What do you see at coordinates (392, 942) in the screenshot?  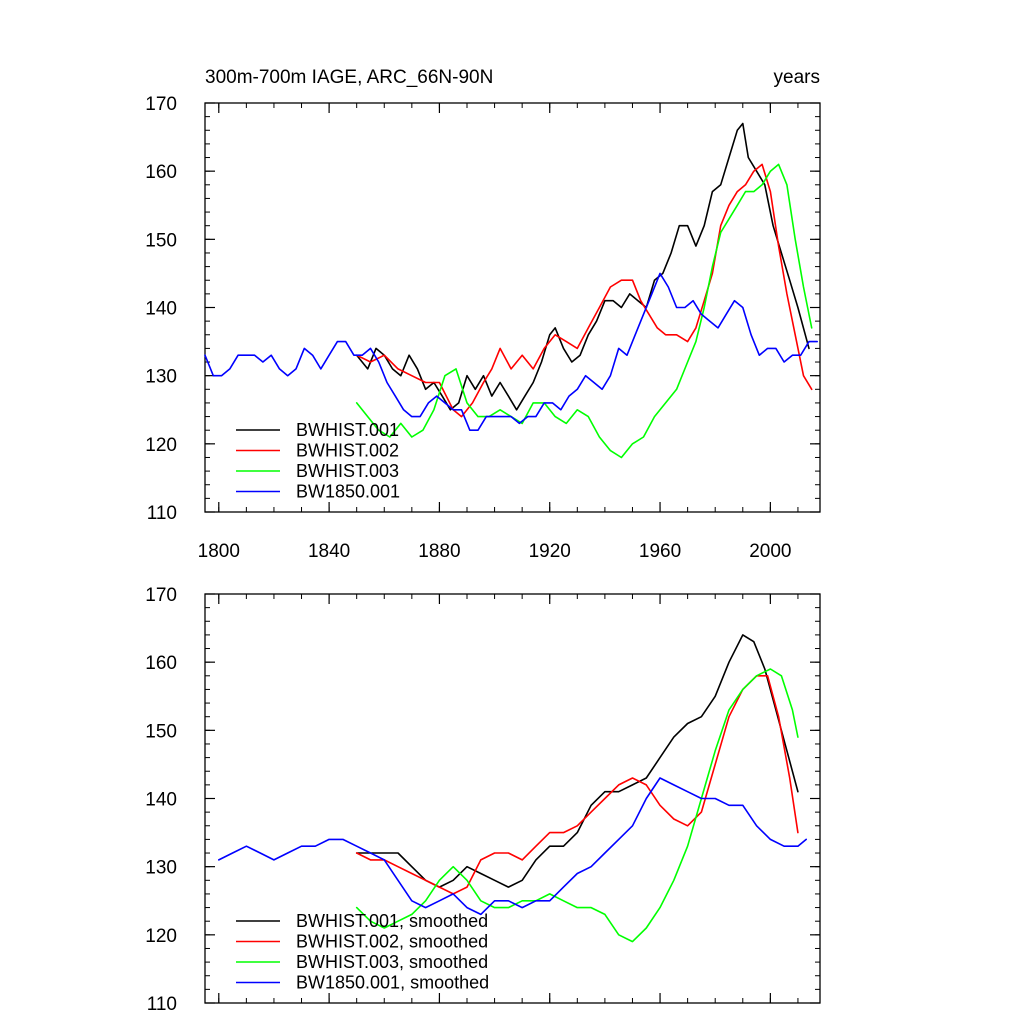 I see `legend-label: BWHIST.002, smoothed` at bounding box center [392, 942].